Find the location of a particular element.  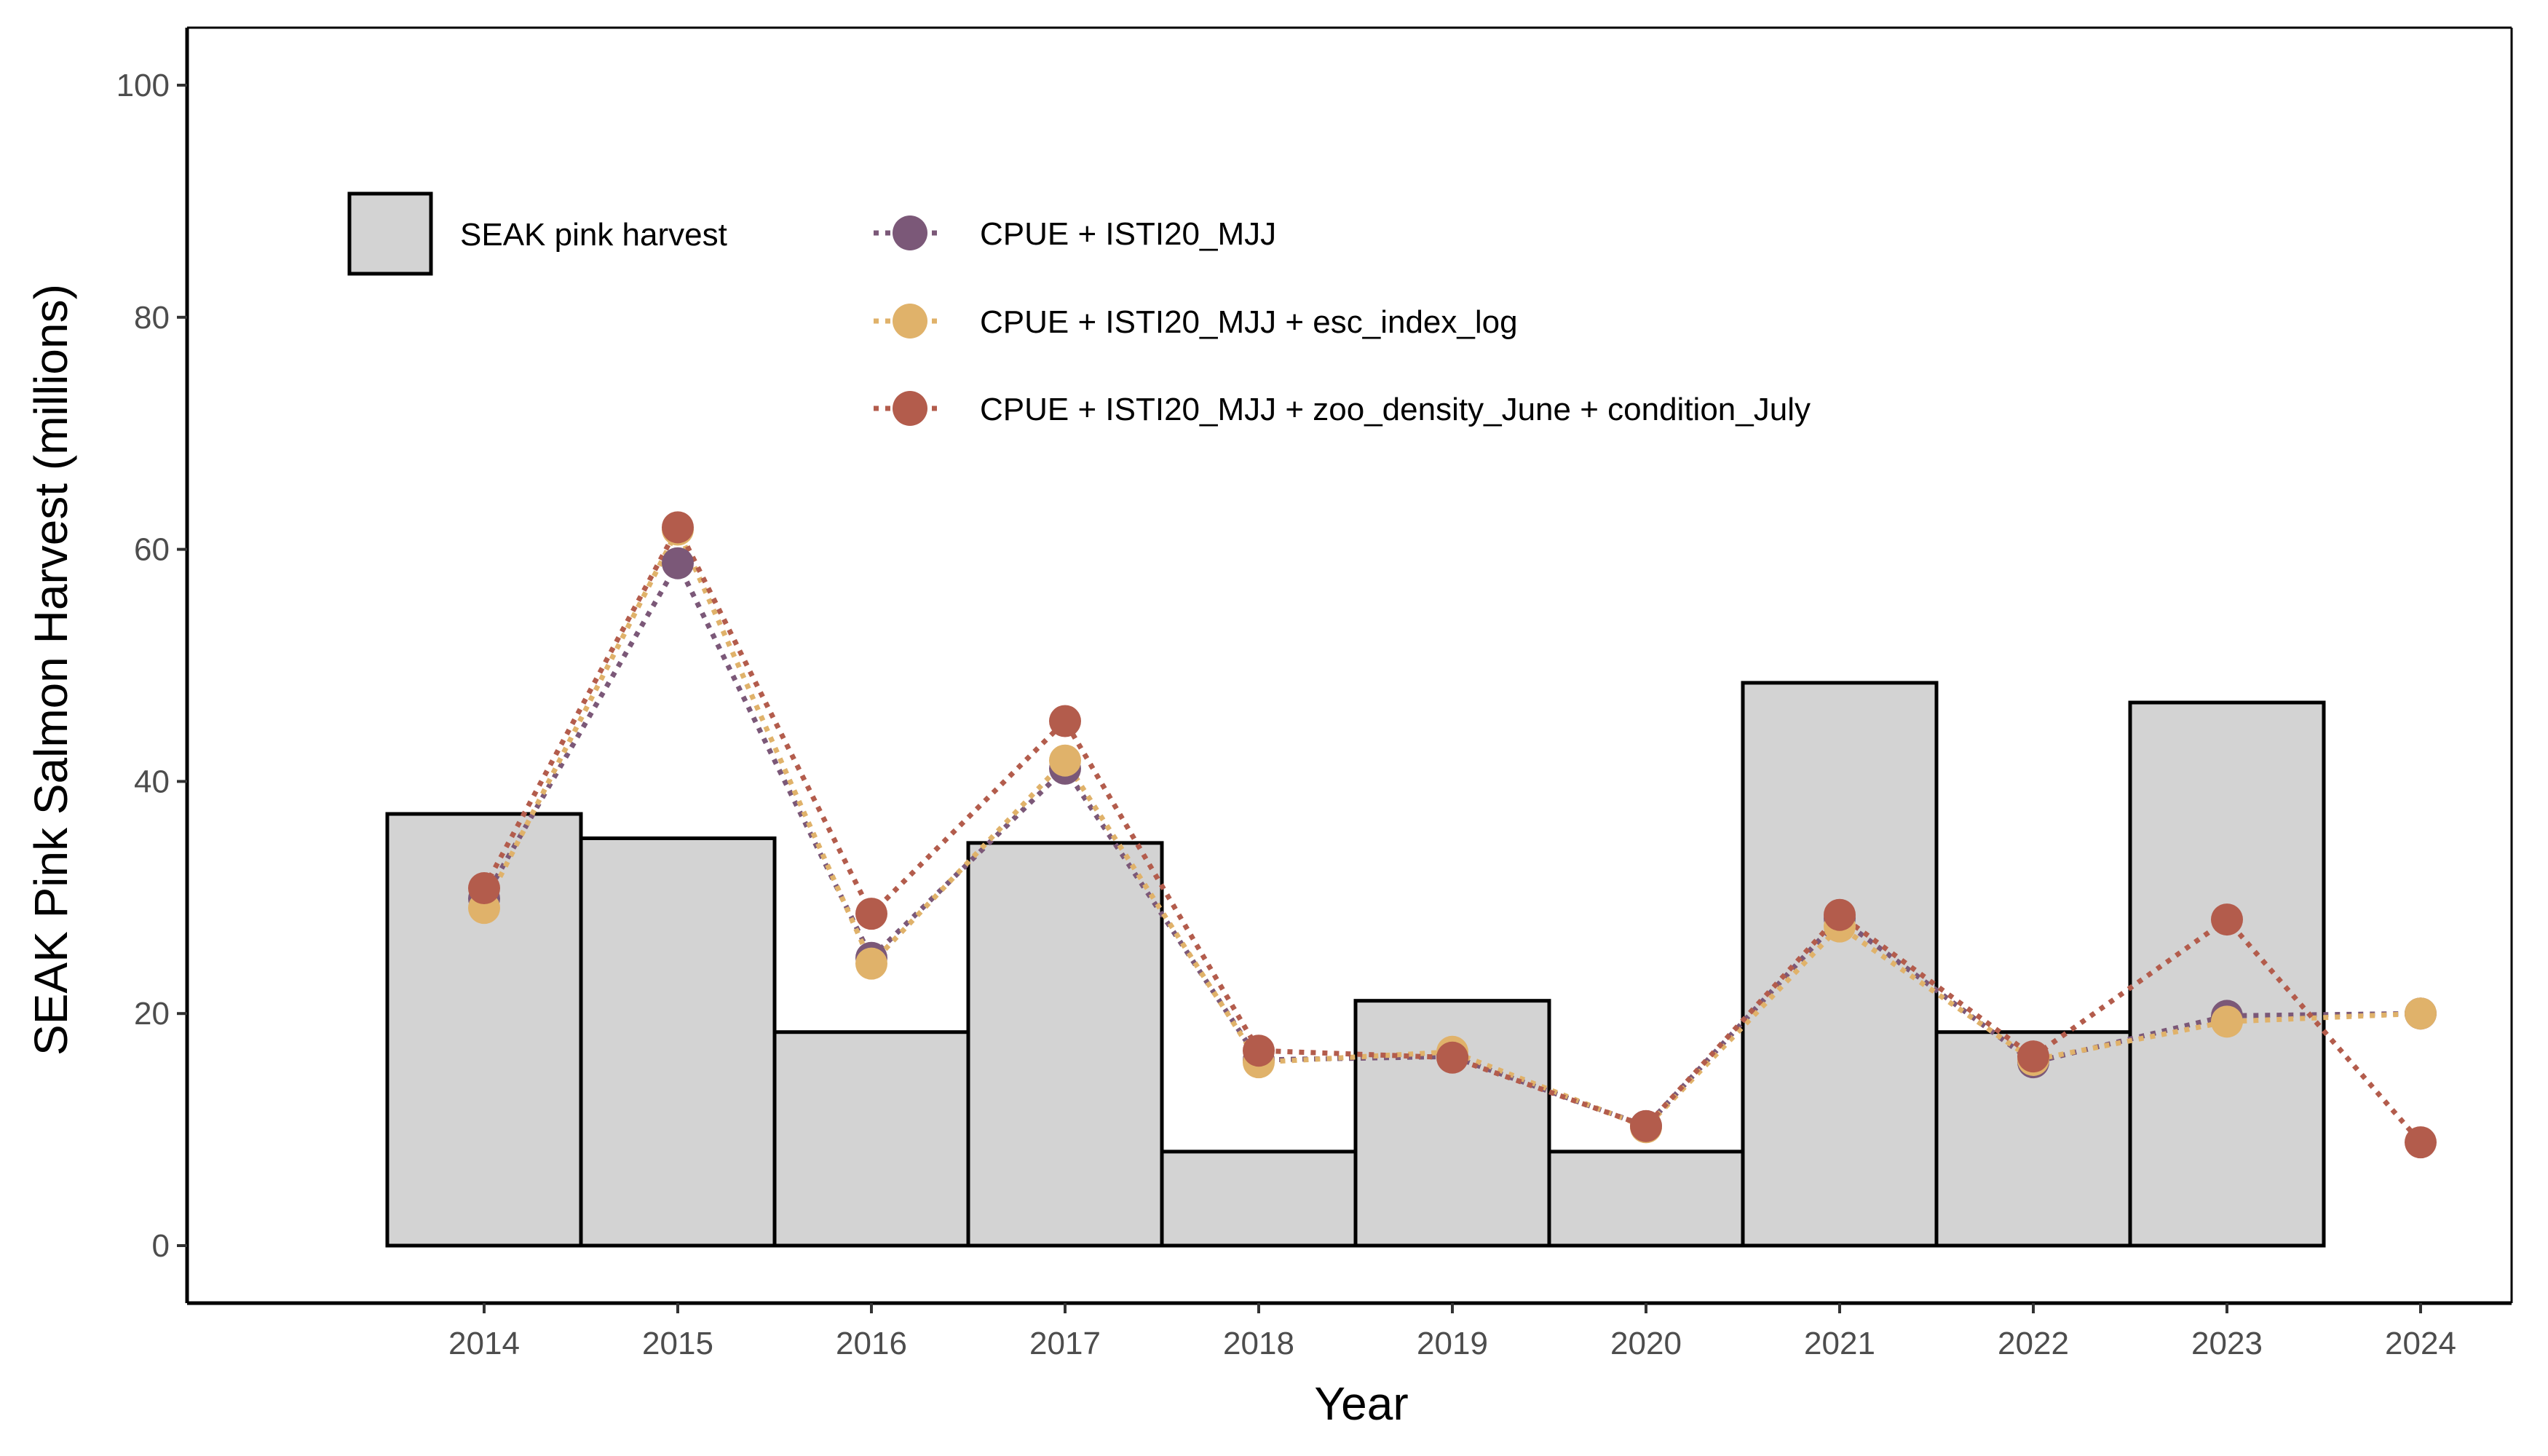

legend-label-1: CPUE + ISTI20_MJJ is located at coordinates (1128, 234).